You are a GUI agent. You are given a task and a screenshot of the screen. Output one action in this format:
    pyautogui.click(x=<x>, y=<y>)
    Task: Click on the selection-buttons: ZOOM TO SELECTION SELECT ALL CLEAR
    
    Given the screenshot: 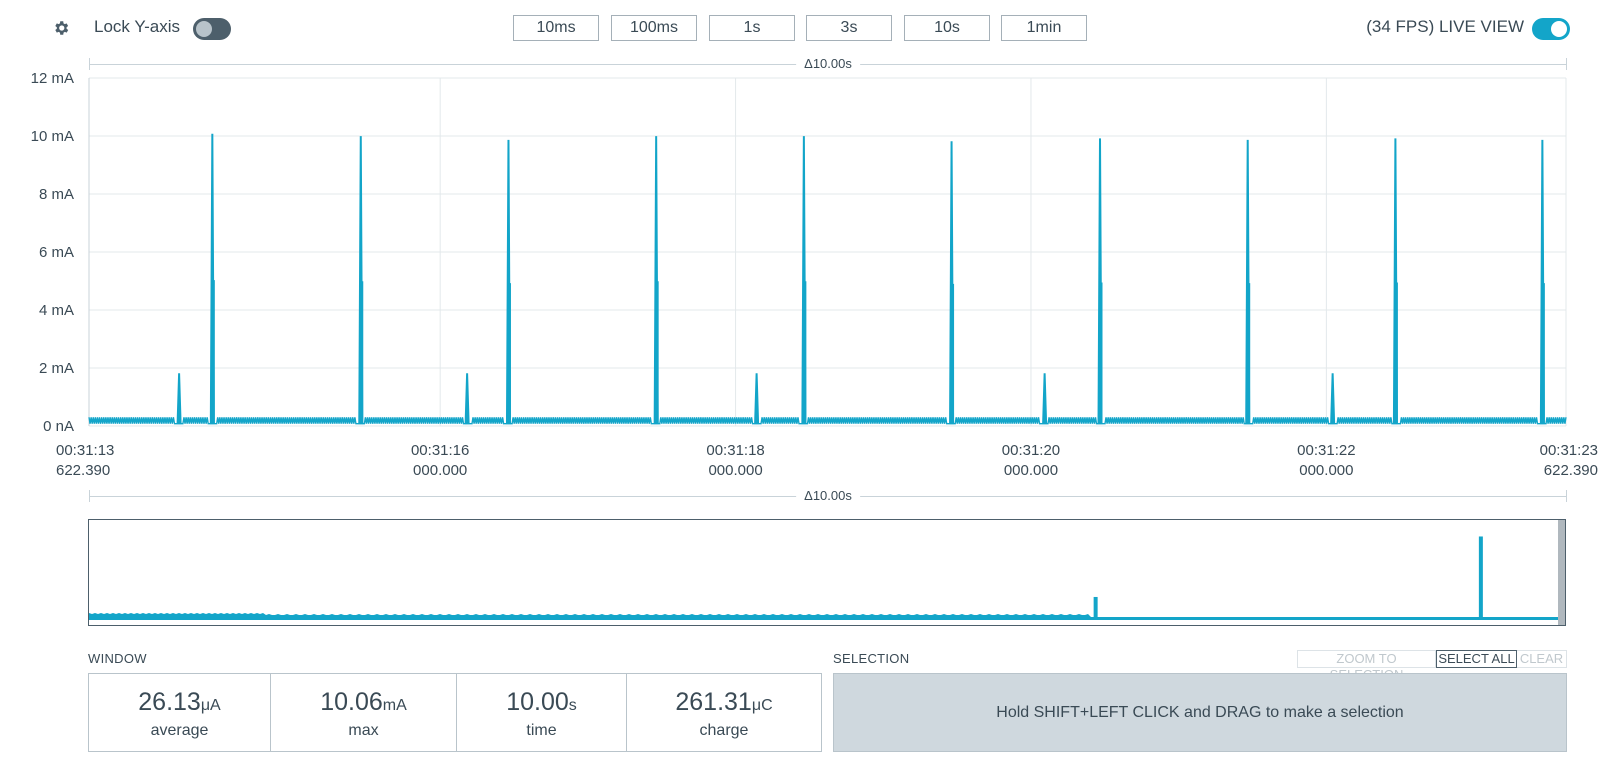 What is the action you would take?
    pyautogui.click(x=1432, y=666)
    